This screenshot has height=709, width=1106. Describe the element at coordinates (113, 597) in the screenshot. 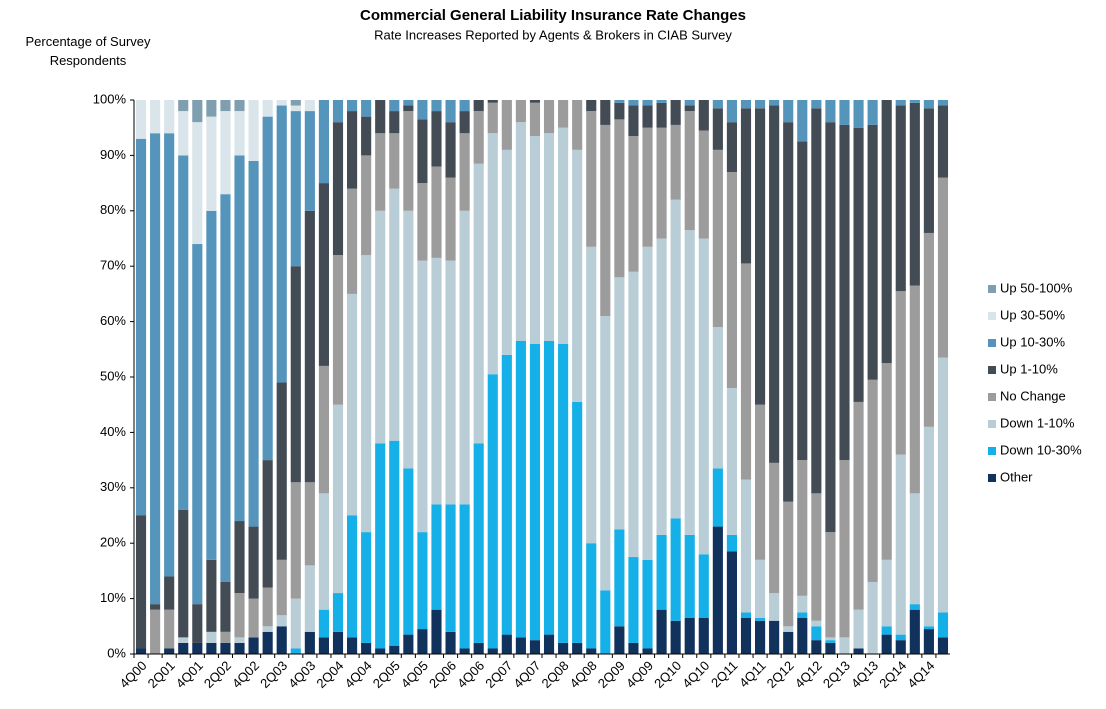

I see `y-tick-label: 10%` at that location.